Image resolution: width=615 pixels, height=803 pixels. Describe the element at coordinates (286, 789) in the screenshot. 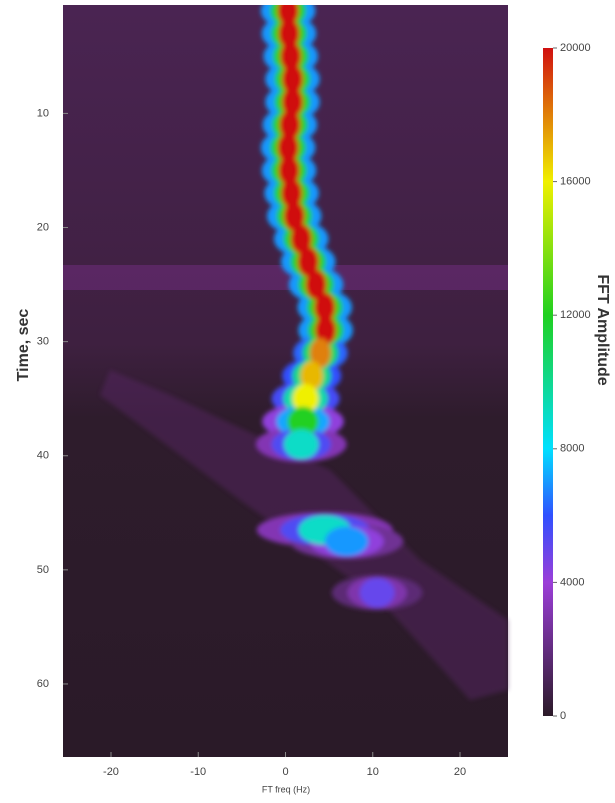

I see `x-label: FT freq (Hz)` at that location.